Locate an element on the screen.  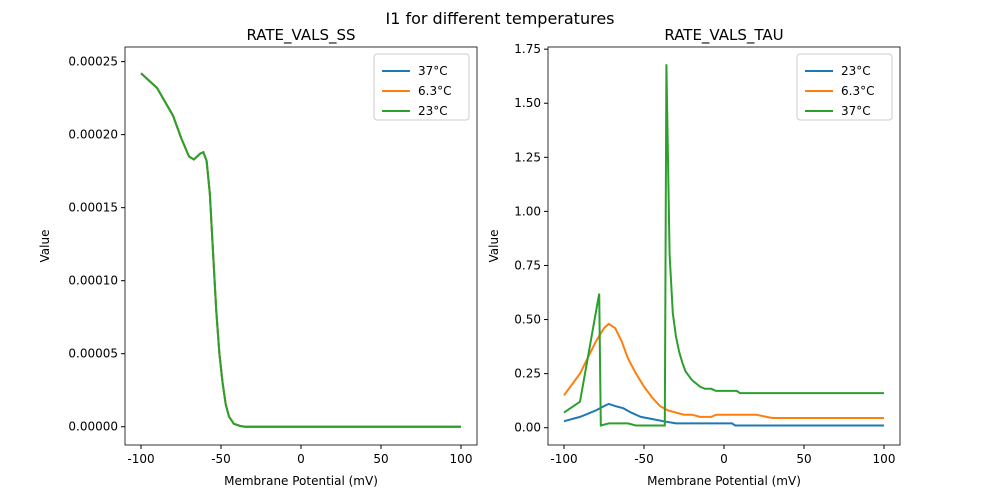
y-tick-label: 0.00 is located at coordinates (527, 428).